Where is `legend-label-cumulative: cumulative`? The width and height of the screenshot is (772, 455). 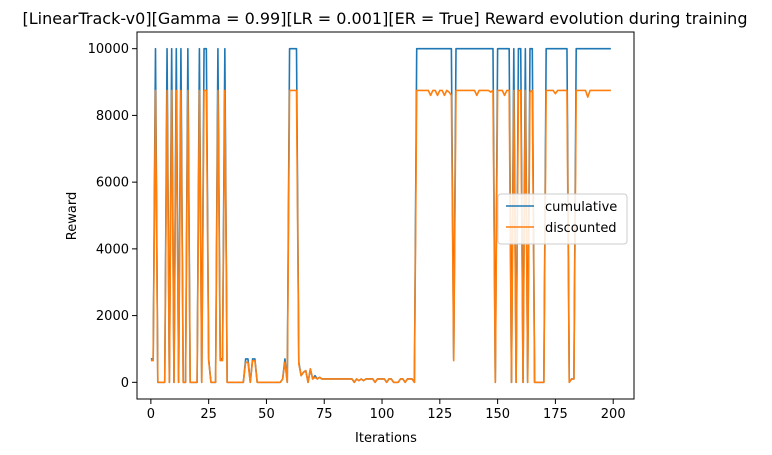
legend-label-cumulative: cumulative is located at coordinates (581, 207).